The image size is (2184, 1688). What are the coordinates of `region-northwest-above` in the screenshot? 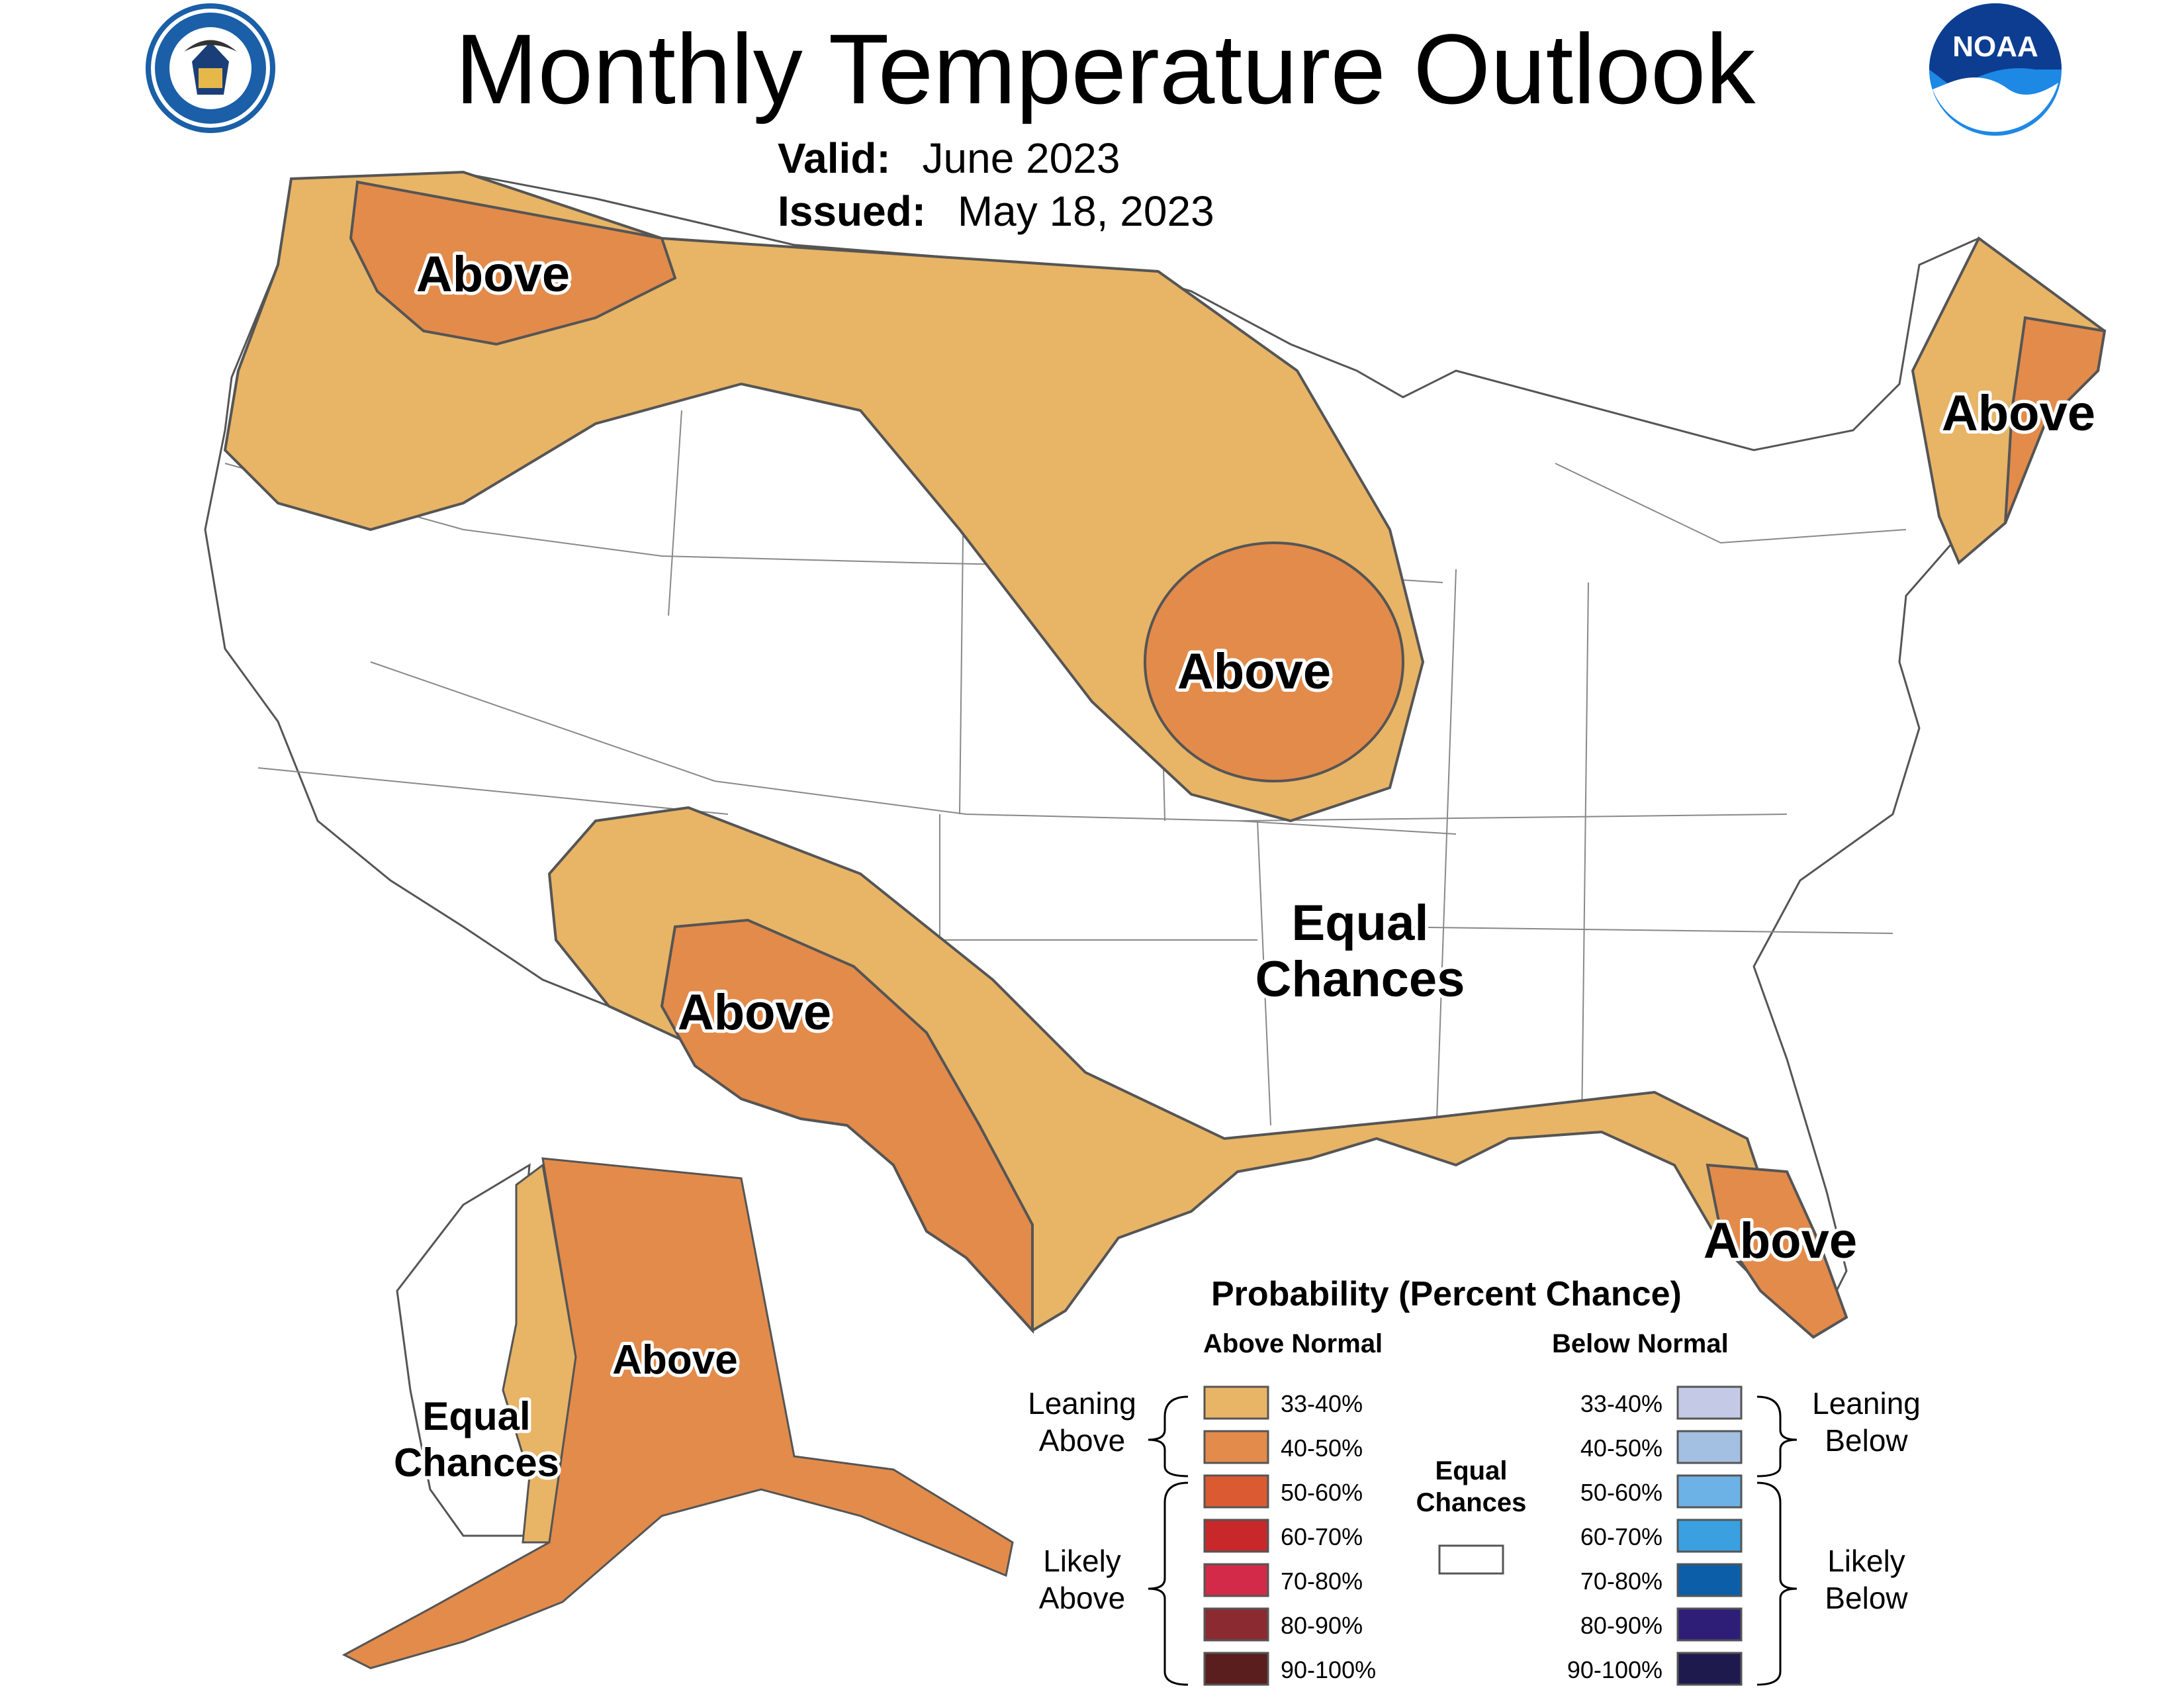 It's located at (513, 263).